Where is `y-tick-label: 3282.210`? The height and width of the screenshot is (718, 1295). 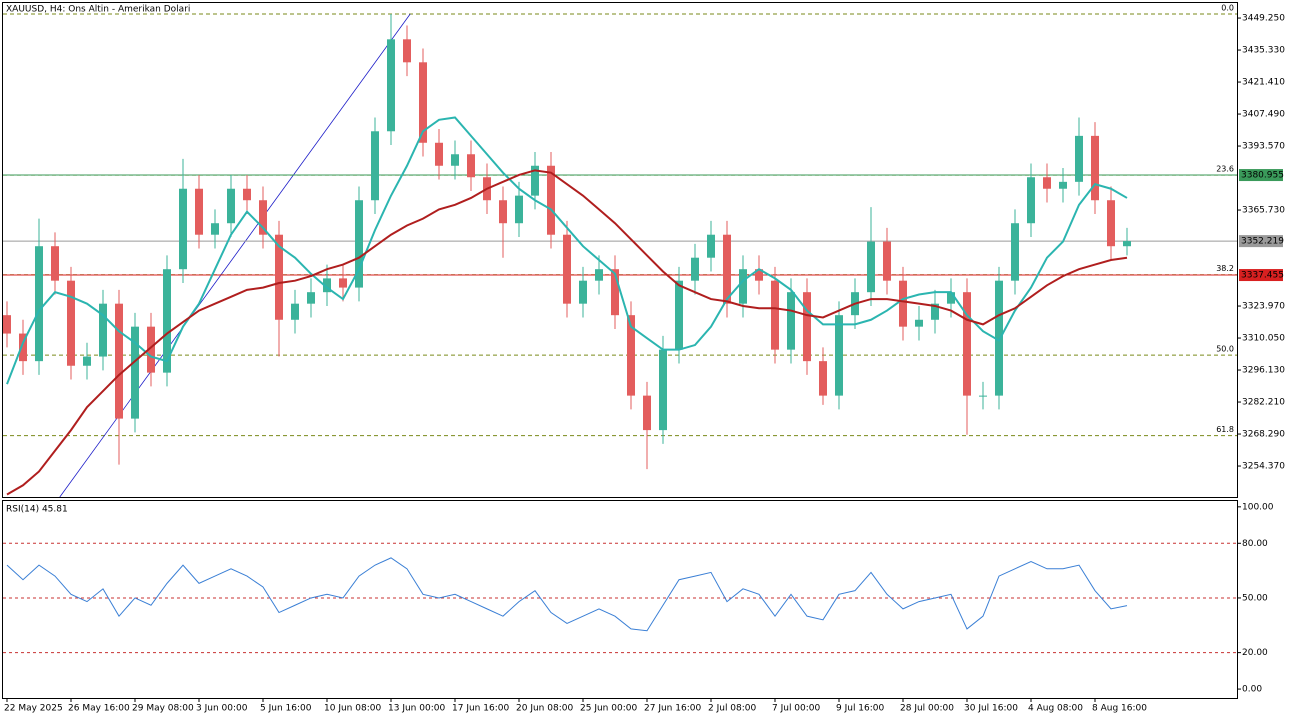 y-tick-label: 3282.210 is located at coordinates (1263, 403).